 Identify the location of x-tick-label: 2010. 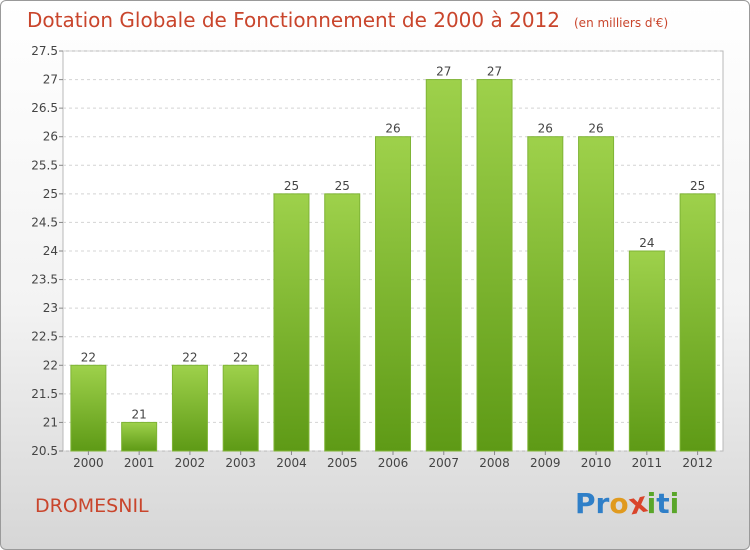
(596, 463).